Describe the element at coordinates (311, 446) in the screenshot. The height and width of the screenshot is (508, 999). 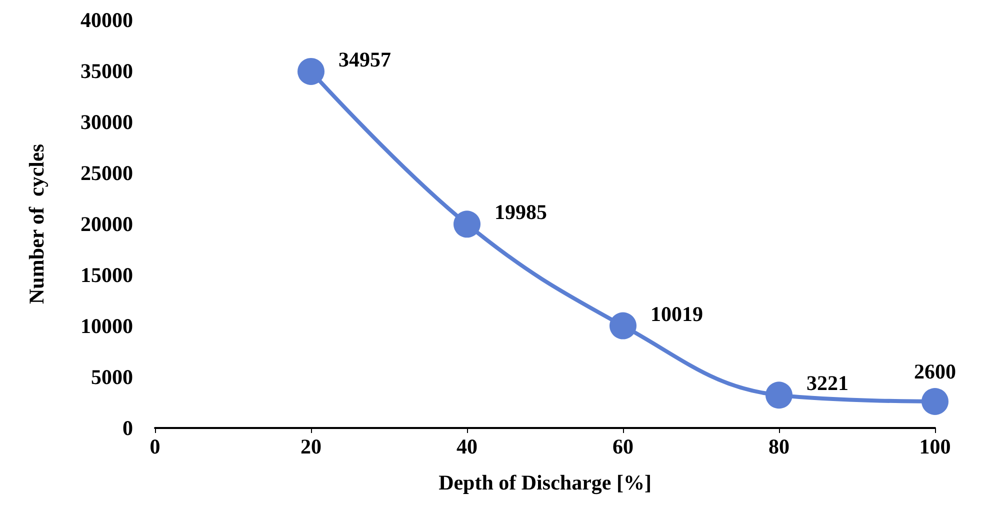
I see `x-tick-label: 20` at that location.